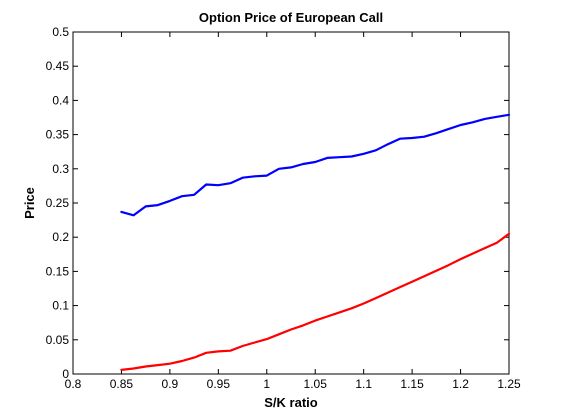 The width and height of the screenshot is (561, 420). What do you see at coordinates (58, 203) in the screenshot?
I see `y-tick-label: 0.25` at bounding box center [58, 203].